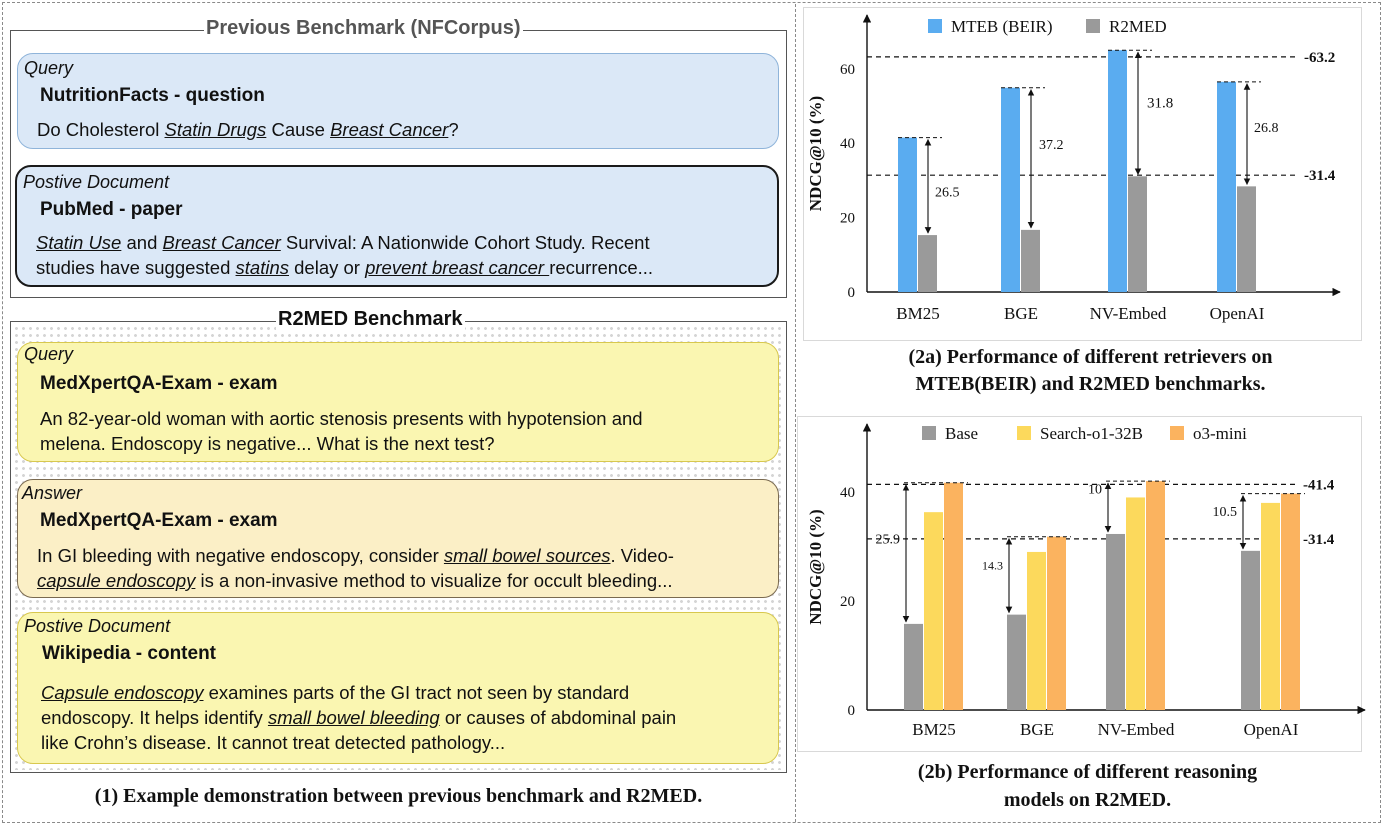 Image resolution: width=1384 pixels, height=826 pixels. I want to click on gap-label: 37.2, so click(1051, 145).